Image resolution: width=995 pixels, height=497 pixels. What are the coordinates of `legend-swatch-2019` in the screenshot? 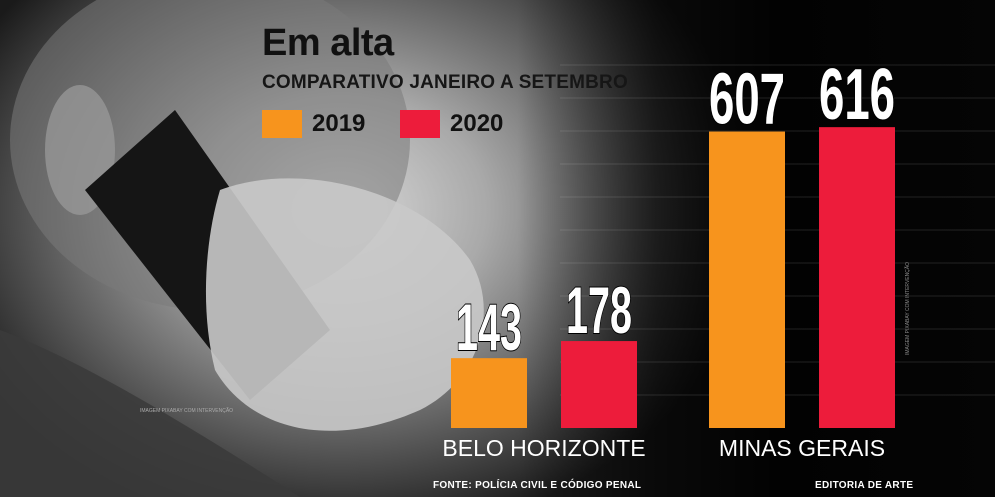 It's located at (282, 124).